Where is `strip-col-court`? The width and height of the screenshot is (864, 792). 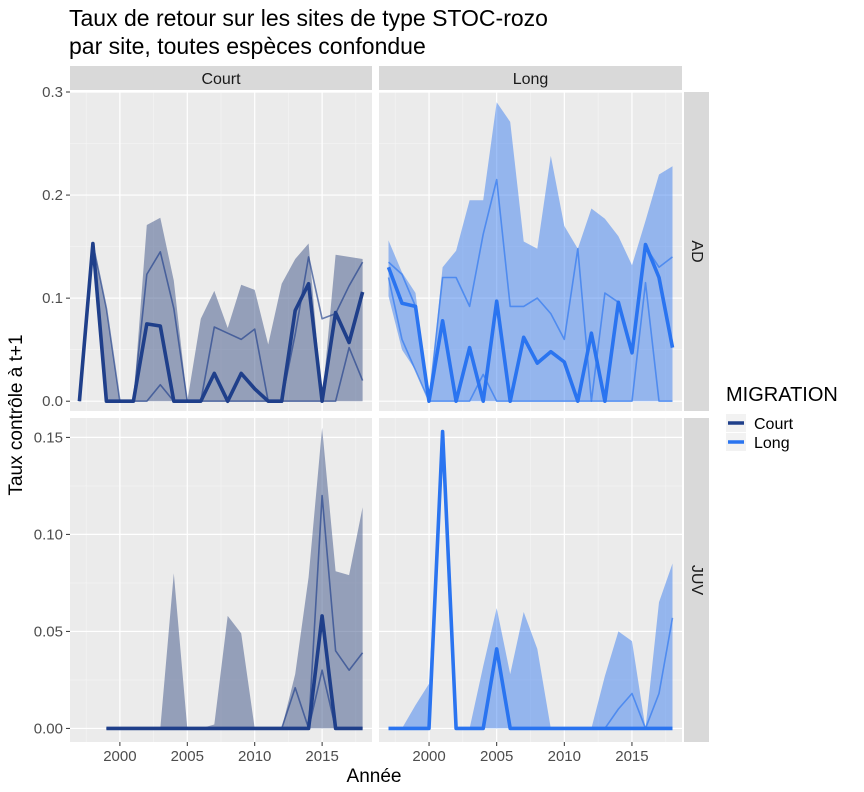
strip-col-court is located at coordinates (221, 78).